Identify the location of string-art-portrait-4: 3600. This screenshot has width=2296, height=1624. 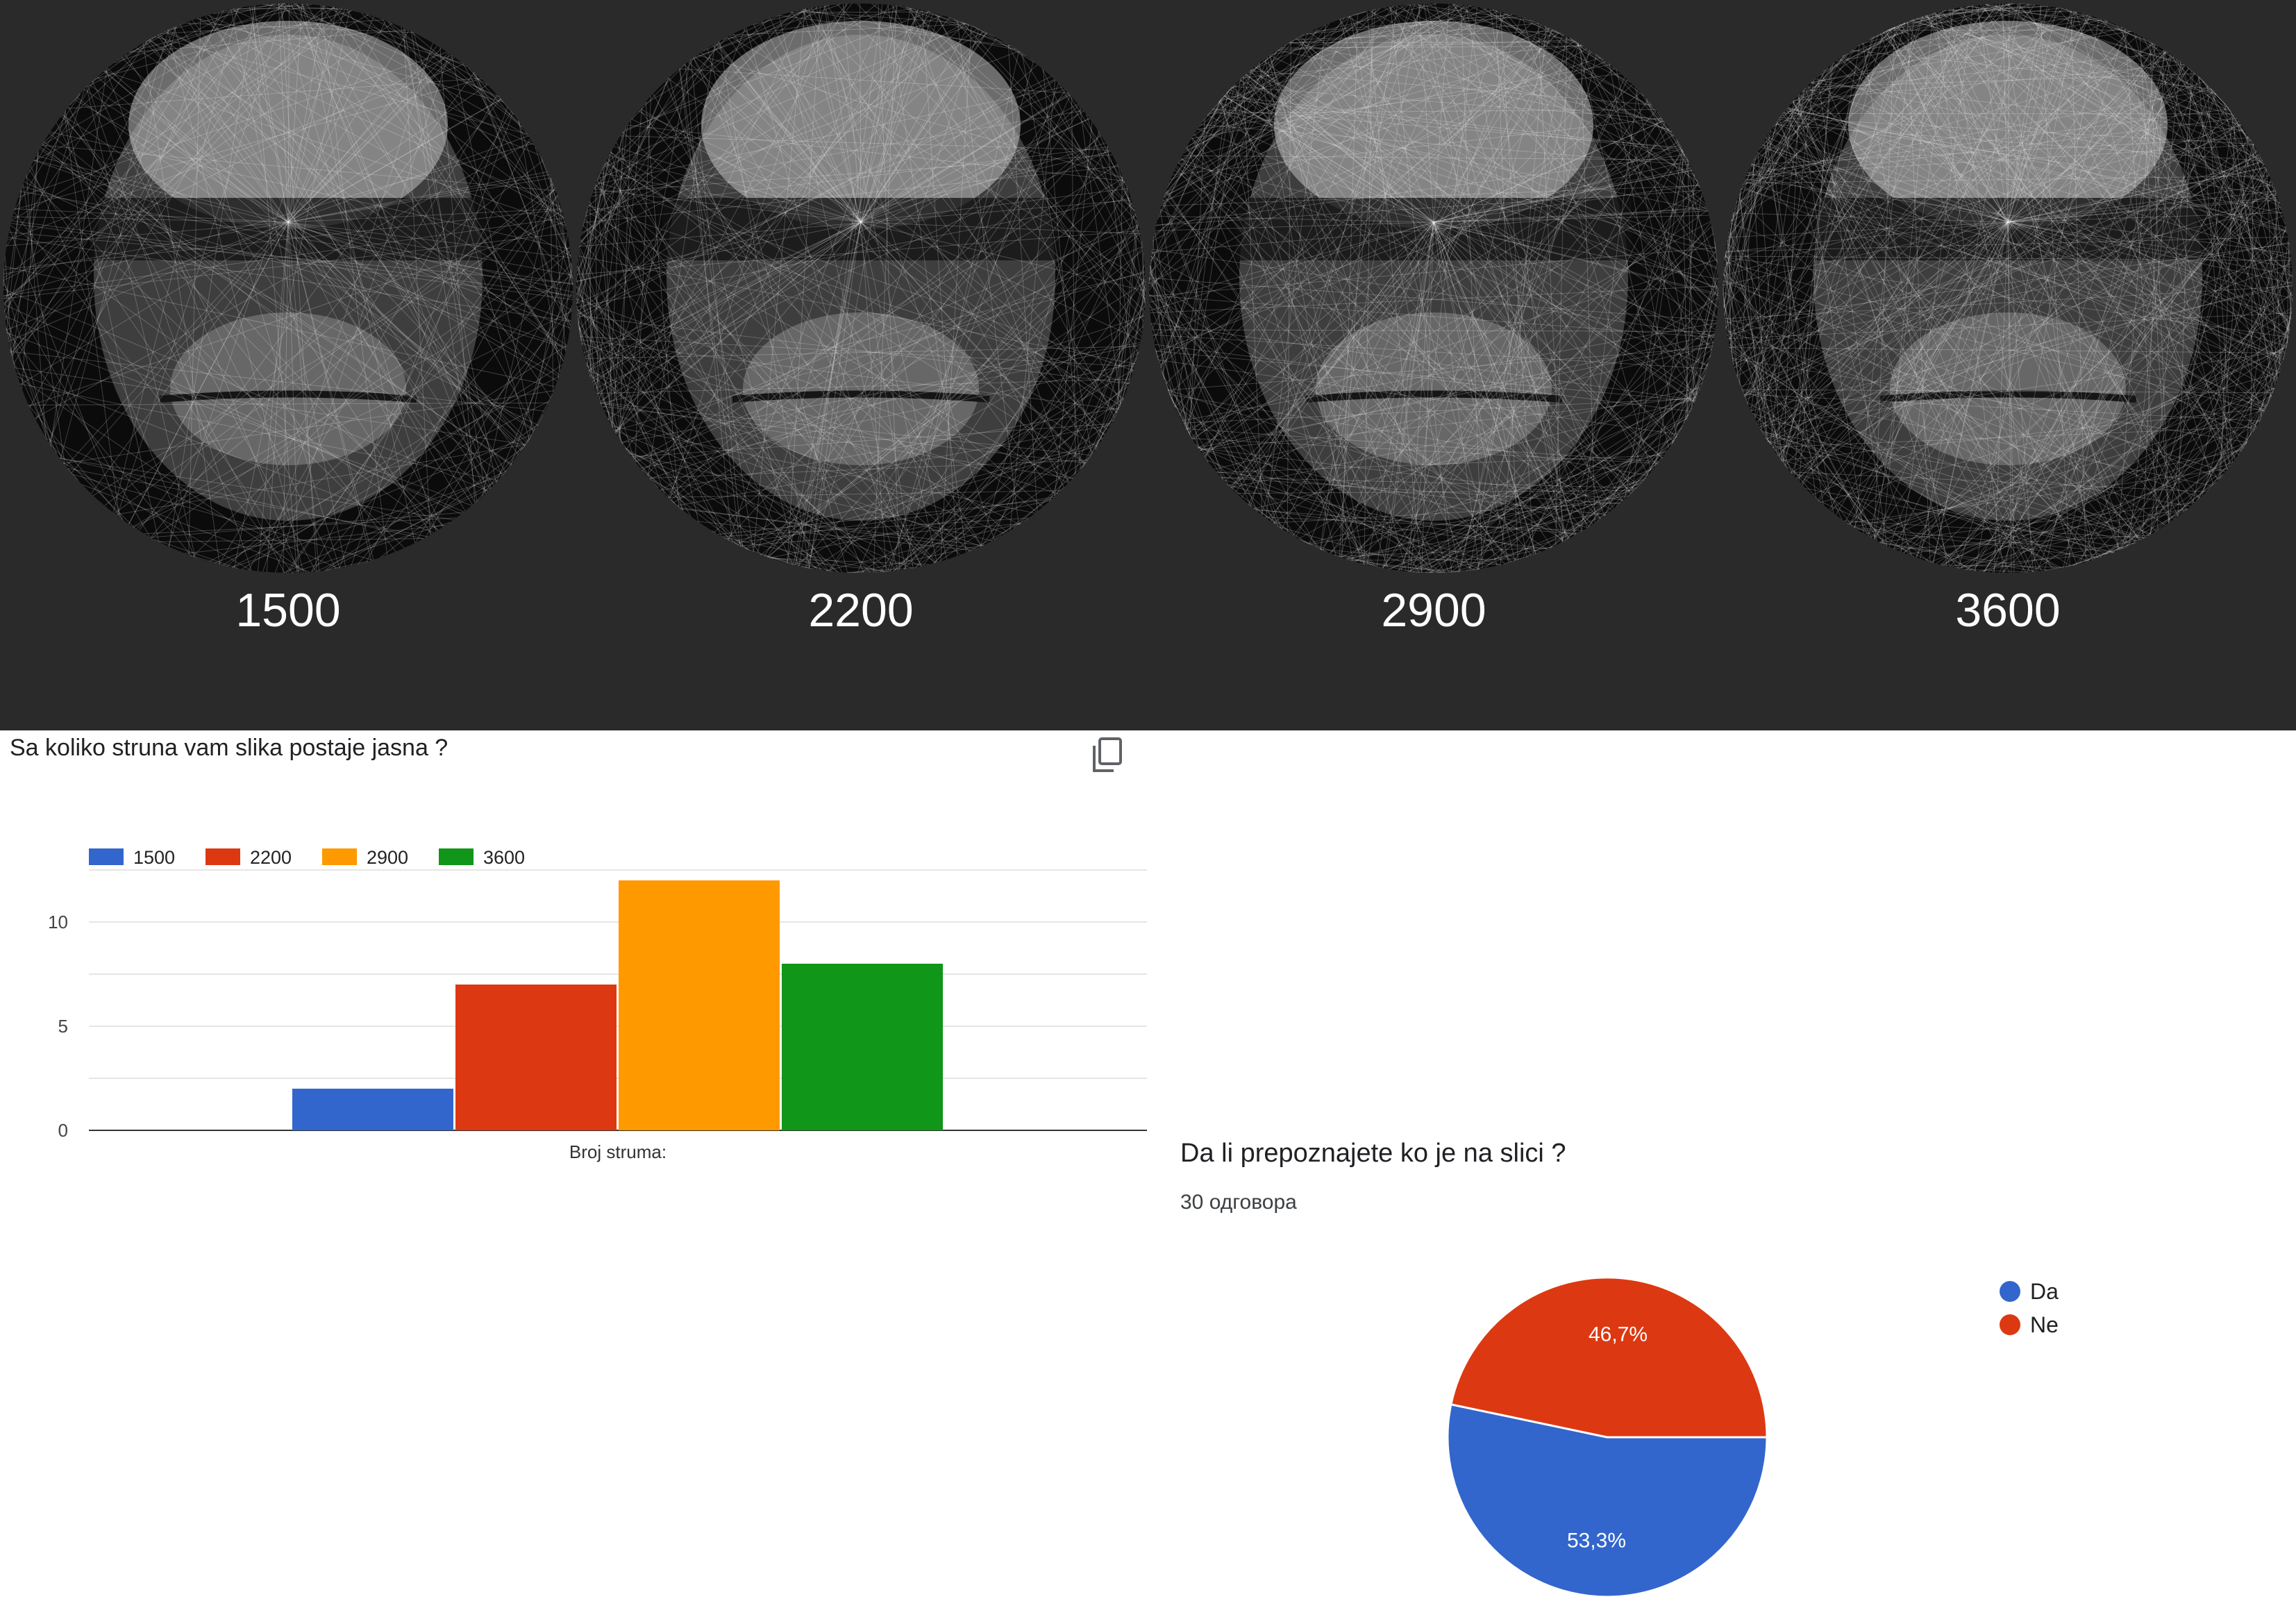
(2008, 347).